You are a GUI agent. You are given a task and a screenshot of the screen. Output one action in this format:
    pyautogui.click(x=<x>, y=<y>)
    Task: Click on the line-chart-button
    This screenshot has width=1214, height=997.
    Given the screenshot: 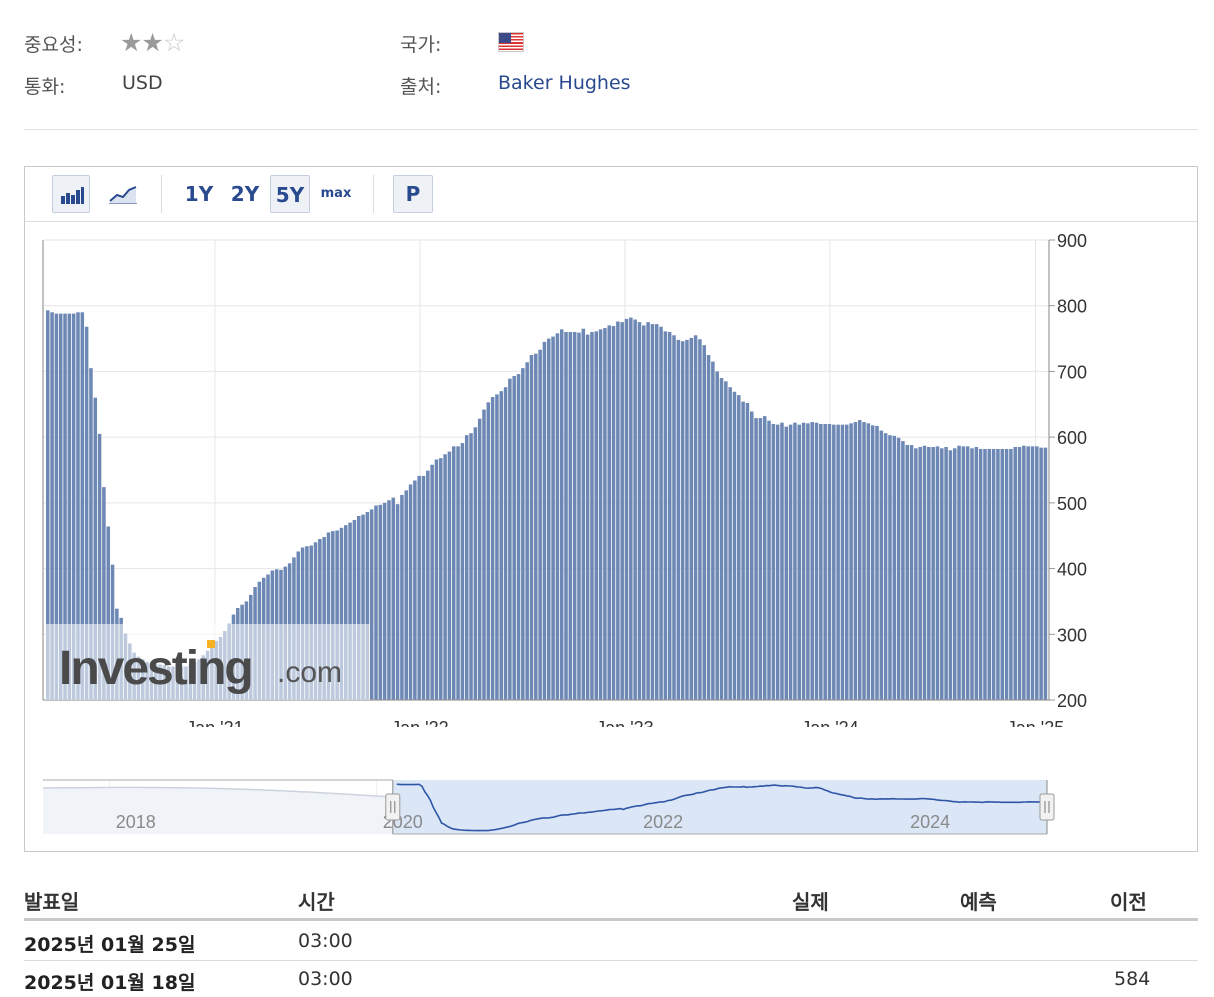 What is the action you would take?
    pyautogui.click(x=123, y=194)
    